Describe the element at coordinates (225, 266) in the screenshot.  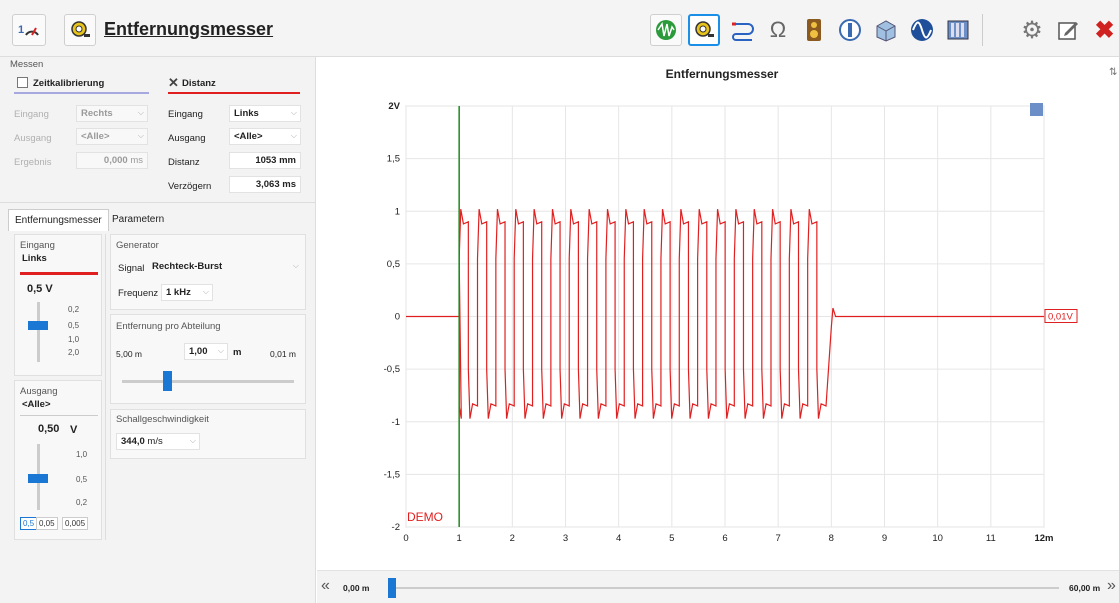
I see `signal-select: Rechteck-Burst ⌵` at that location.